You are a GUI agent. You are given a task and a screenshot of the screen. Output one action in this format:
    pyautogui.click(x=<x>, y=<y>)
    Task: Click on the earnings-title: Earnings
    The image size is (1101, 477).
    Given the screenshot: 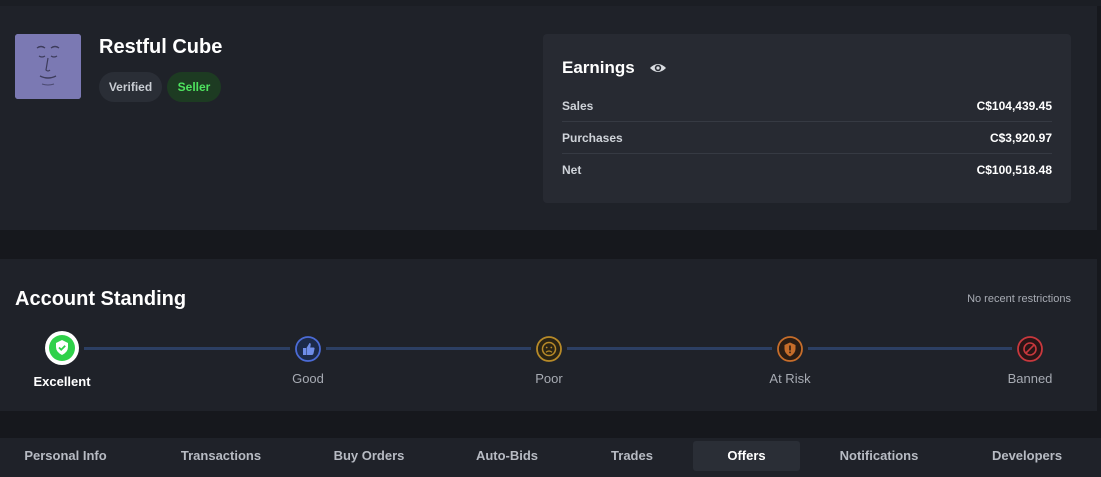 What is the action you would take?
    pyautogui.click(x=598, y=67)
    